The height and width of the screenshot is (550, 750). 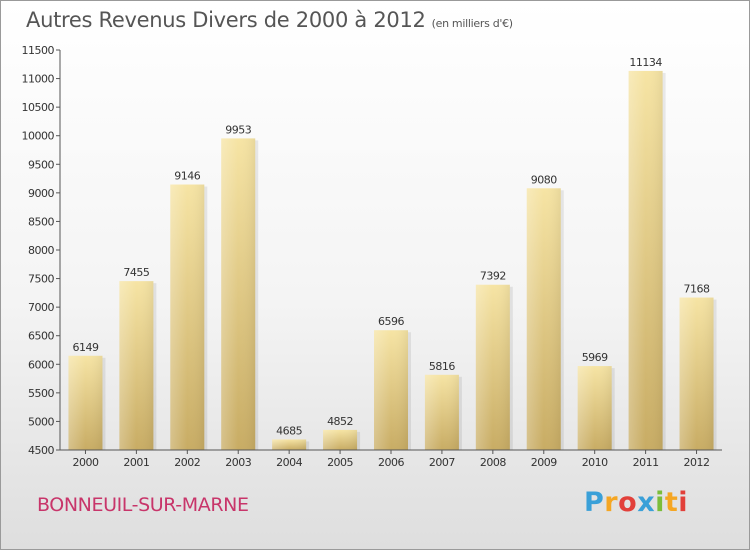 I want to click on logo-letter: r, so click(x=611, y=502).